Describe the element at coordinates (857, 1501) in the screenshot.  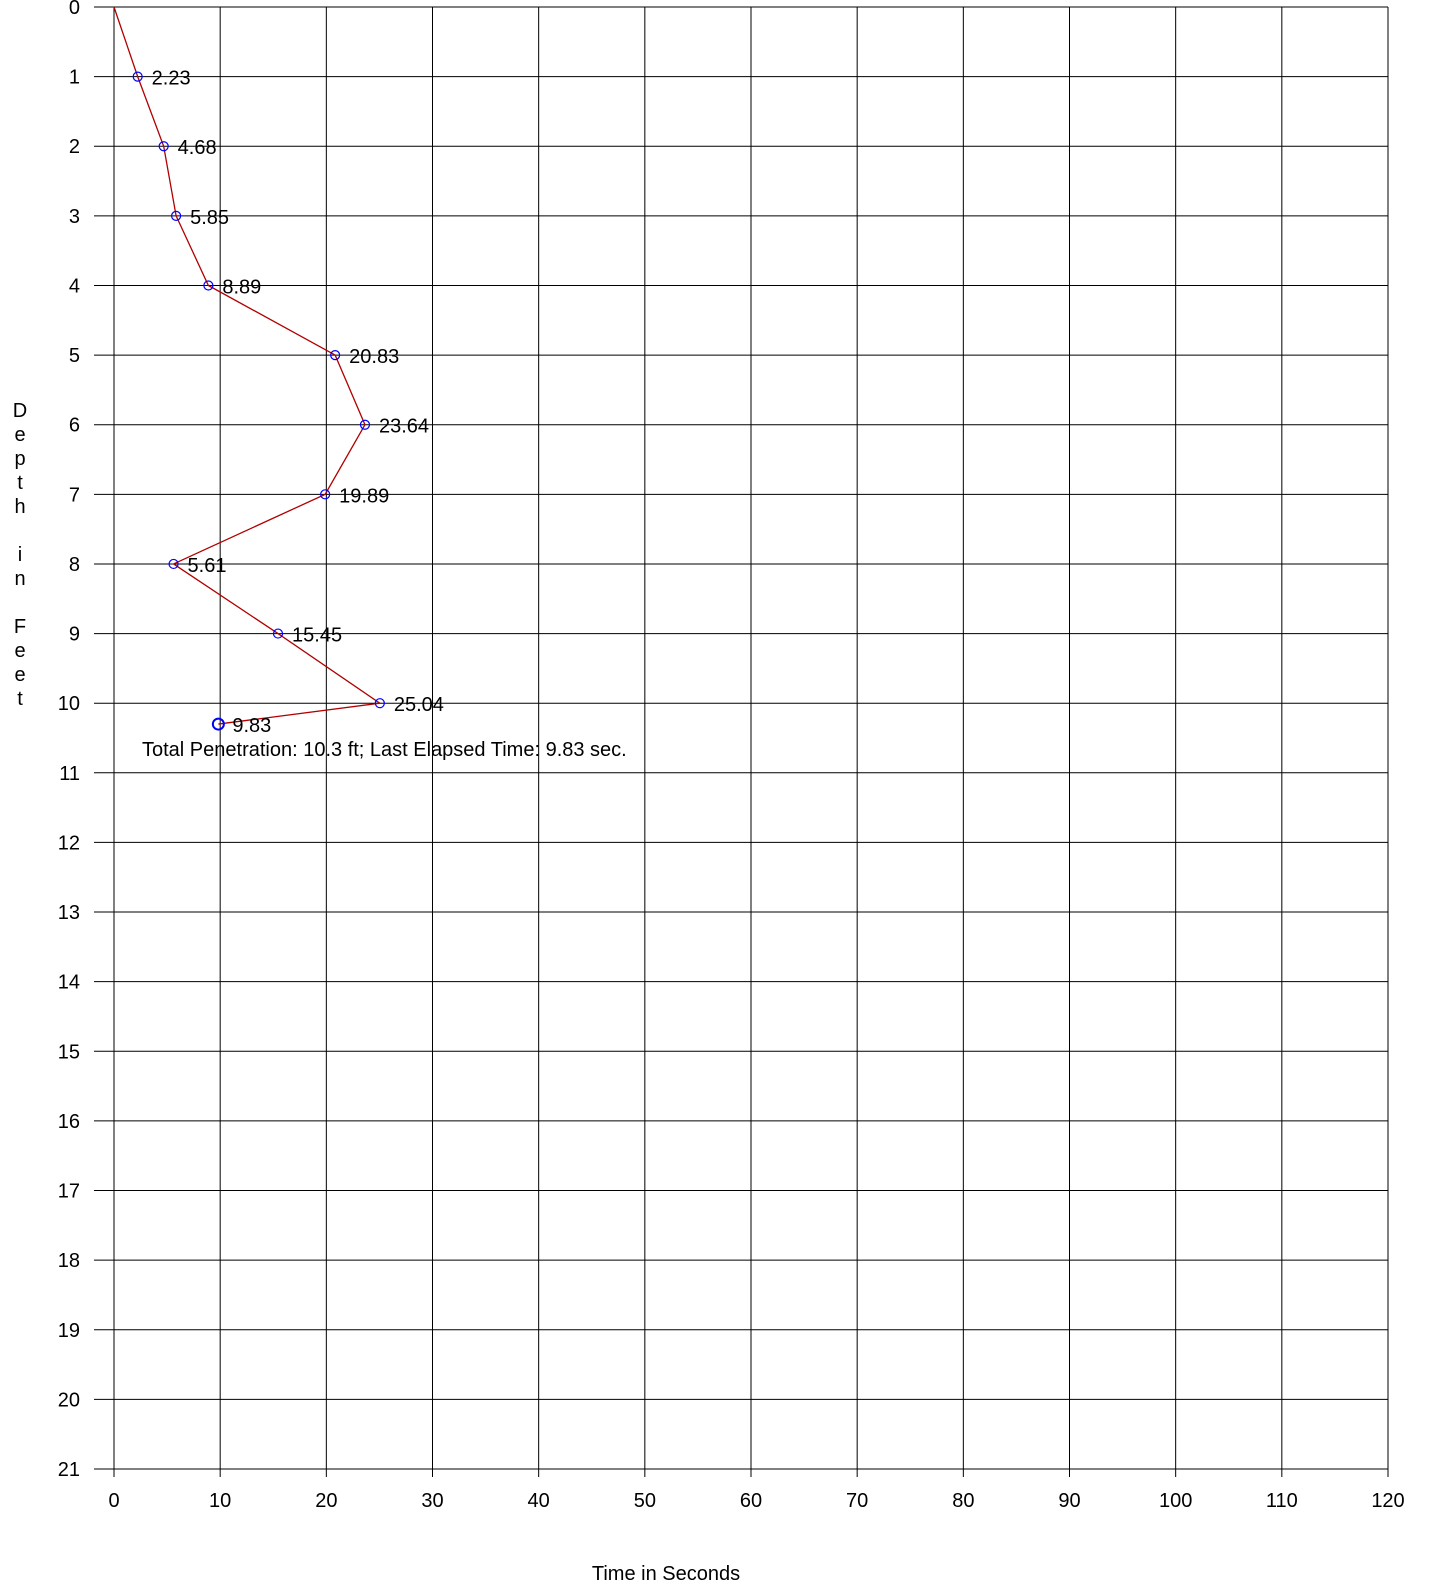
I see `x-tick-label: 70` at that location.